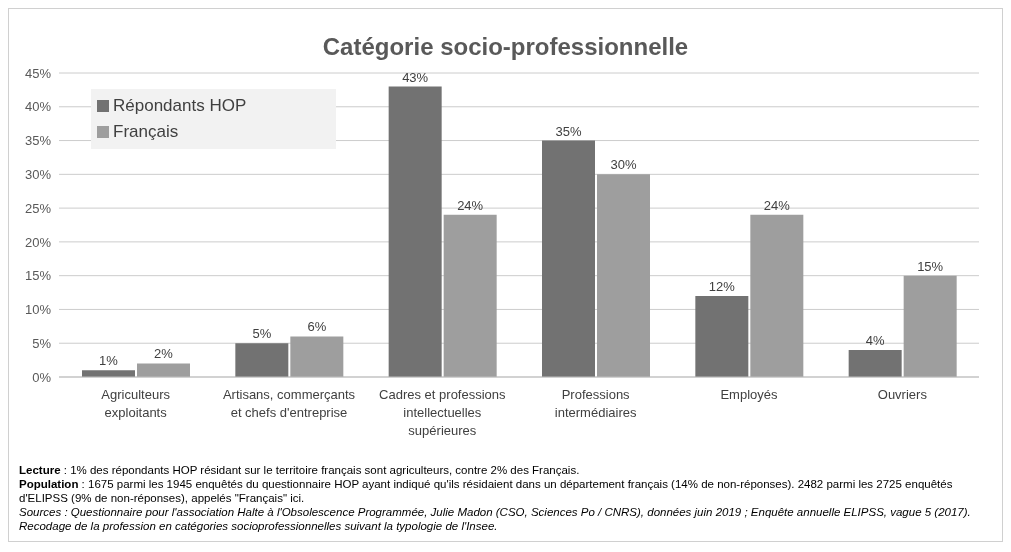 This screenshot has height=552, width=1011. What do you see at coordinates (443, 412) in the screenshot?
I see `x-tick-label: Cadres et professions intellectuelles supérieures` at bounding box center [443, 412].